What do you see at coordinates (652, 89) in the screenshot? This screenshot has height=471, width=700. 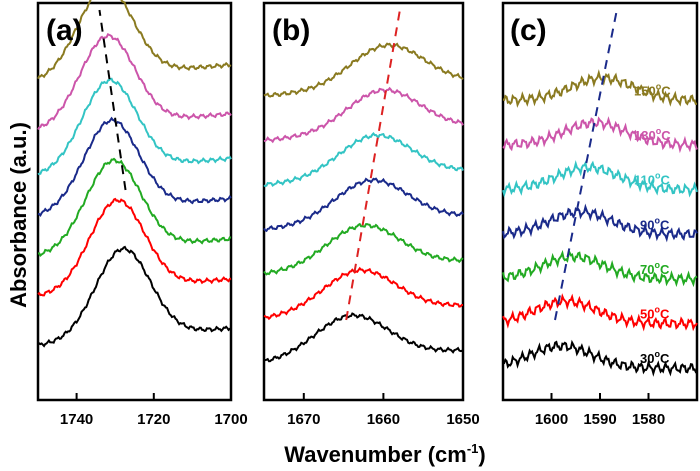 I see `temp-label-150: 150oC` at bounding box center [652, 89].